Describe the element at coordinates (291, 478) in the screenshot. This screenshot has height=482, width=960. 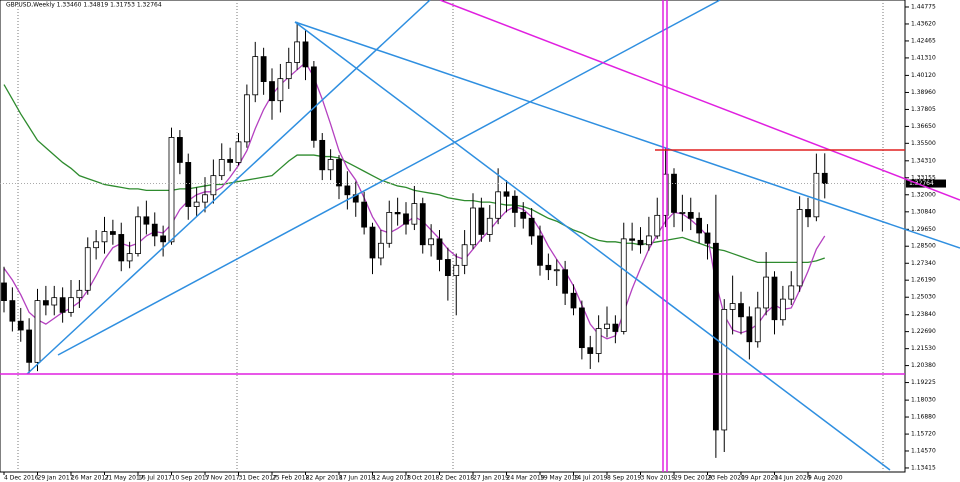
I see `x-tick-label: 25 Feb 2018` at that location.